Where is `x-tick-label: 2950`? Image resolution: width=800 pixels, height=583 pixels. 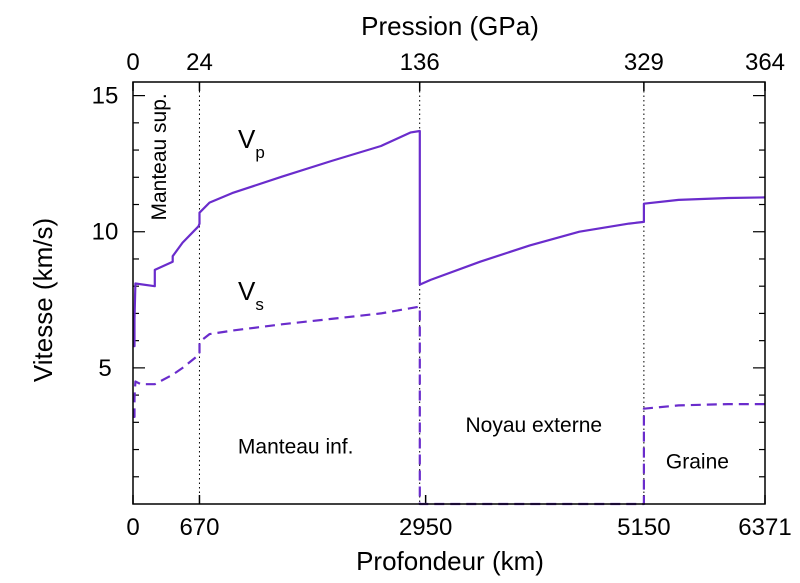
x-tick-label: 2950 is located at coordinates (425, 527).